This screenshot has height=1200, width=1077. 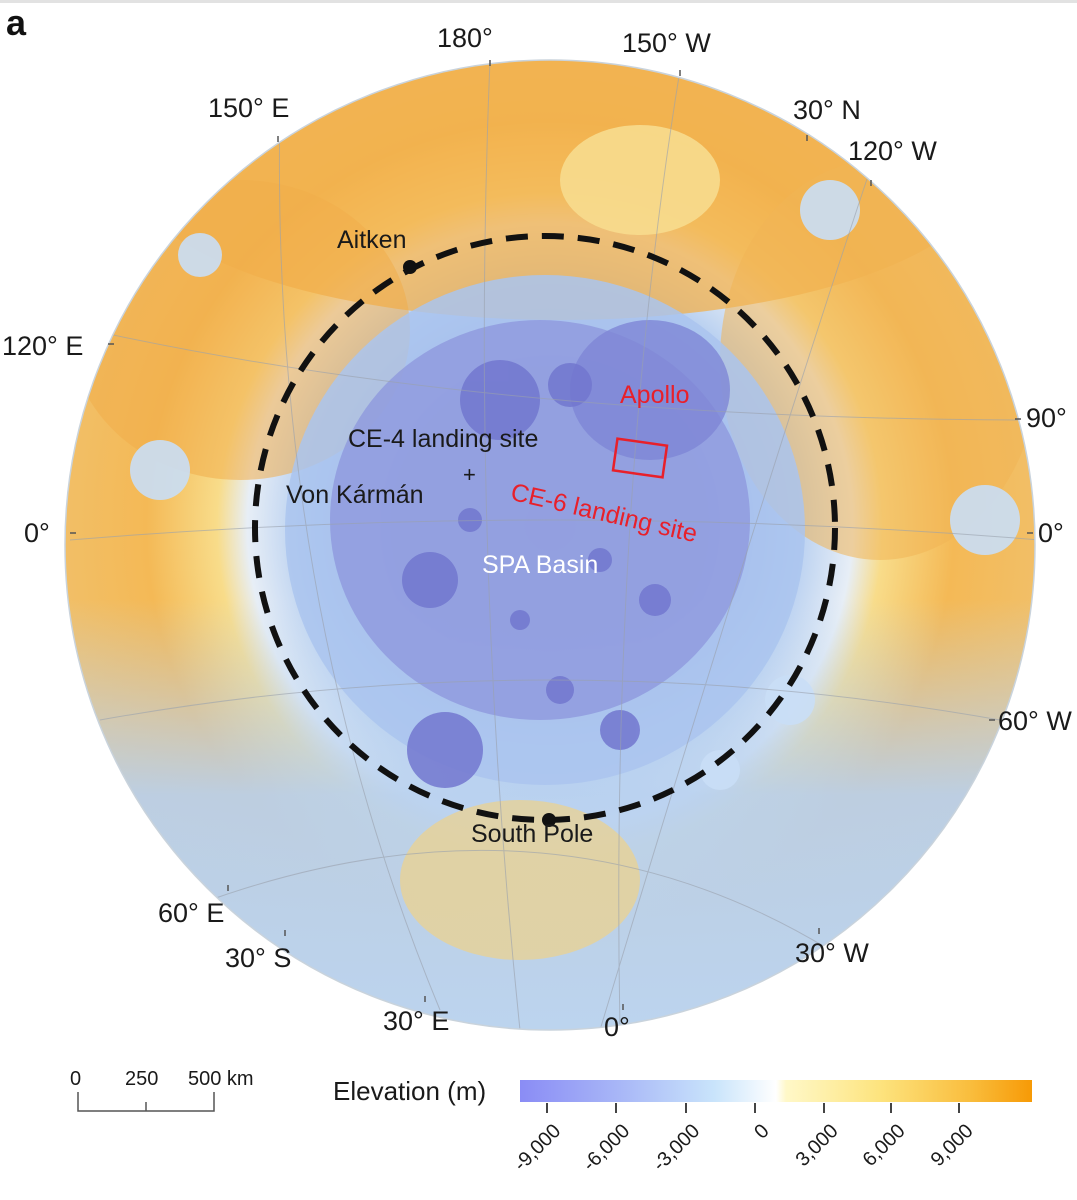 I want to click on graticule-label-30e: 30° E, so click(x=416, y=1021).